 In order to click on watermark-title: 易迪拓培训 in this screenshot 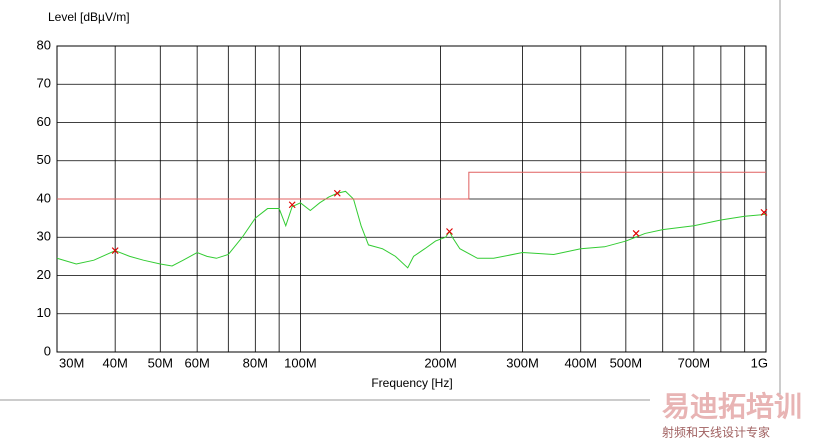, I will do `click(732, 406)`.